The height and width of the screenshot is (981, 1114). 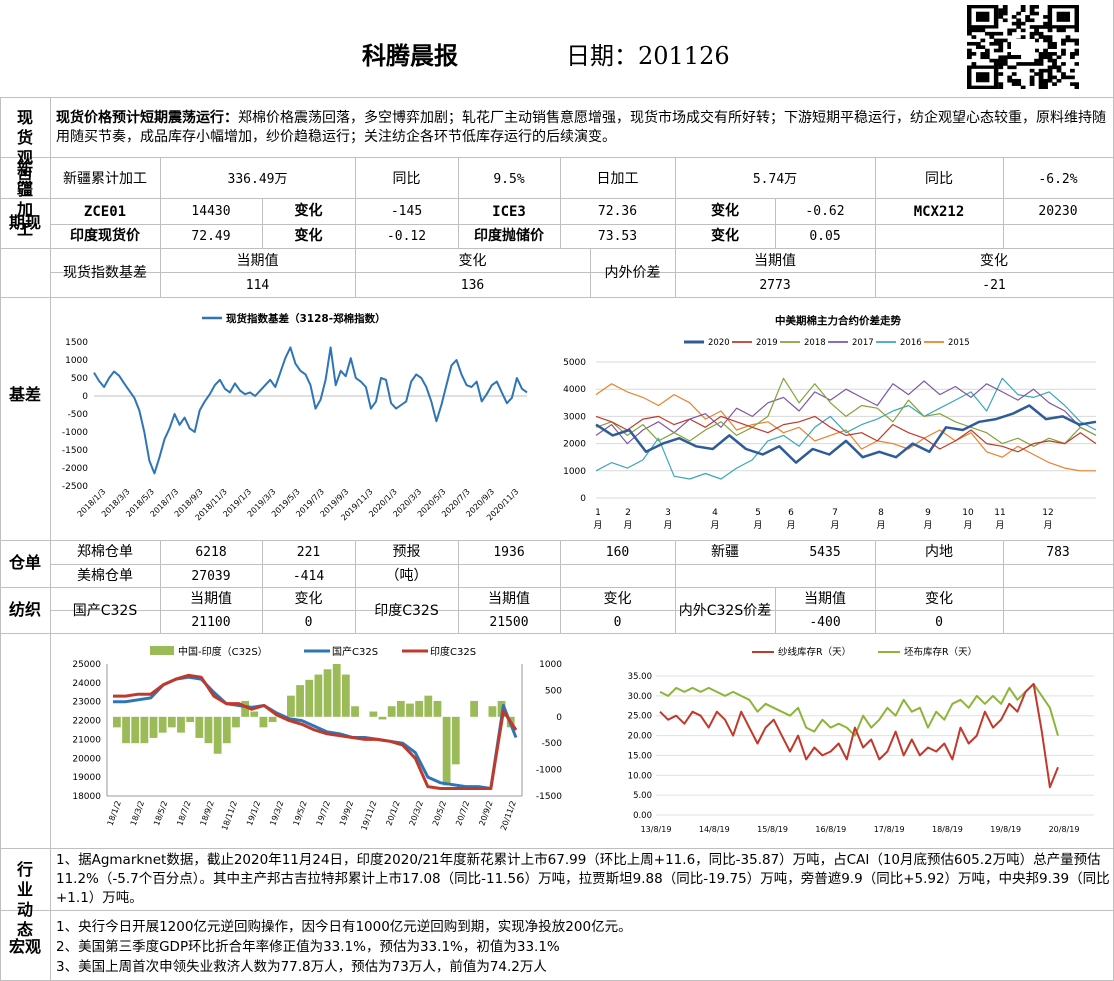 What do you see at coordinates (1005, 829) in the screenshot?
I see `x-tick-label: 19/8/19` at bounding box center [1005, 829].